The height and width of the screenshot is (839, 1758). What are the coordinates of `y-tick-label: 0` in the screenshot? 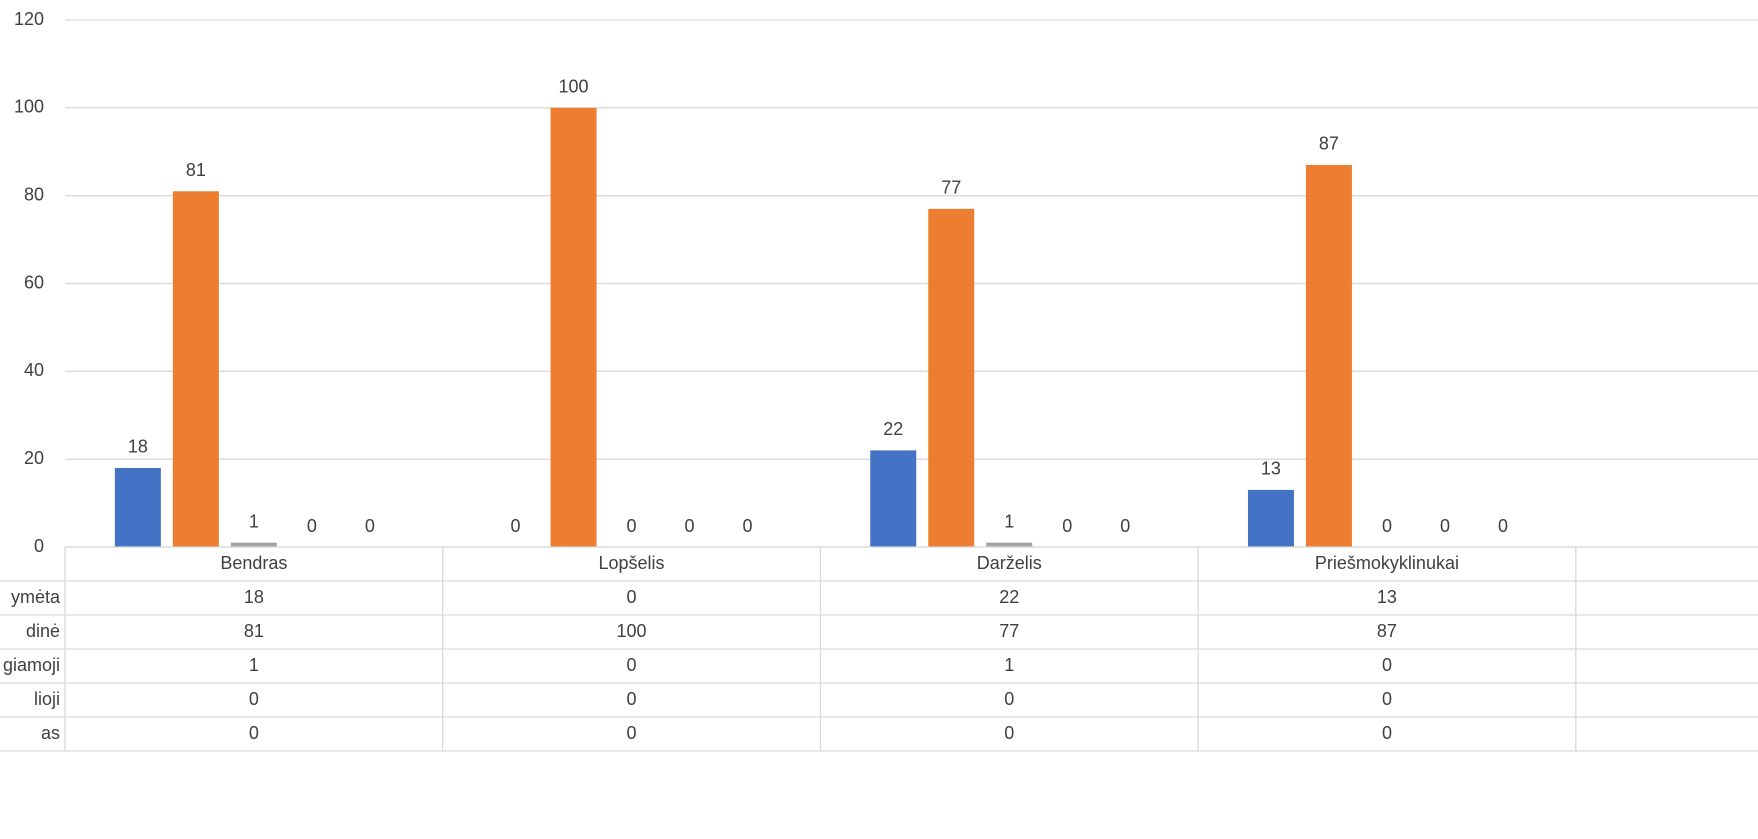 It's located at (39, 546).